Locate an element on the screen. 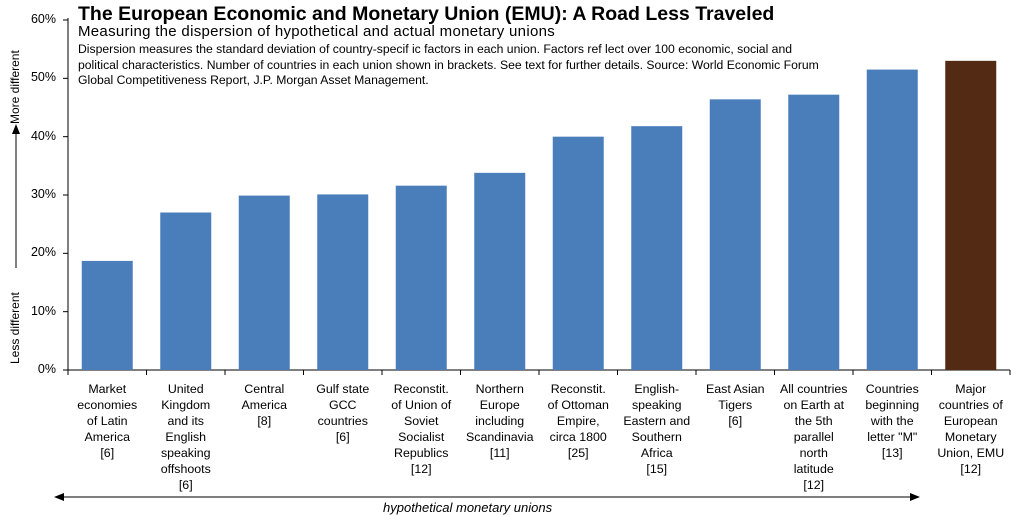 Image resolution: width=1014 pixels, height=515 pixels. category-label-line: Socialist is located at coordinates (421, 437).